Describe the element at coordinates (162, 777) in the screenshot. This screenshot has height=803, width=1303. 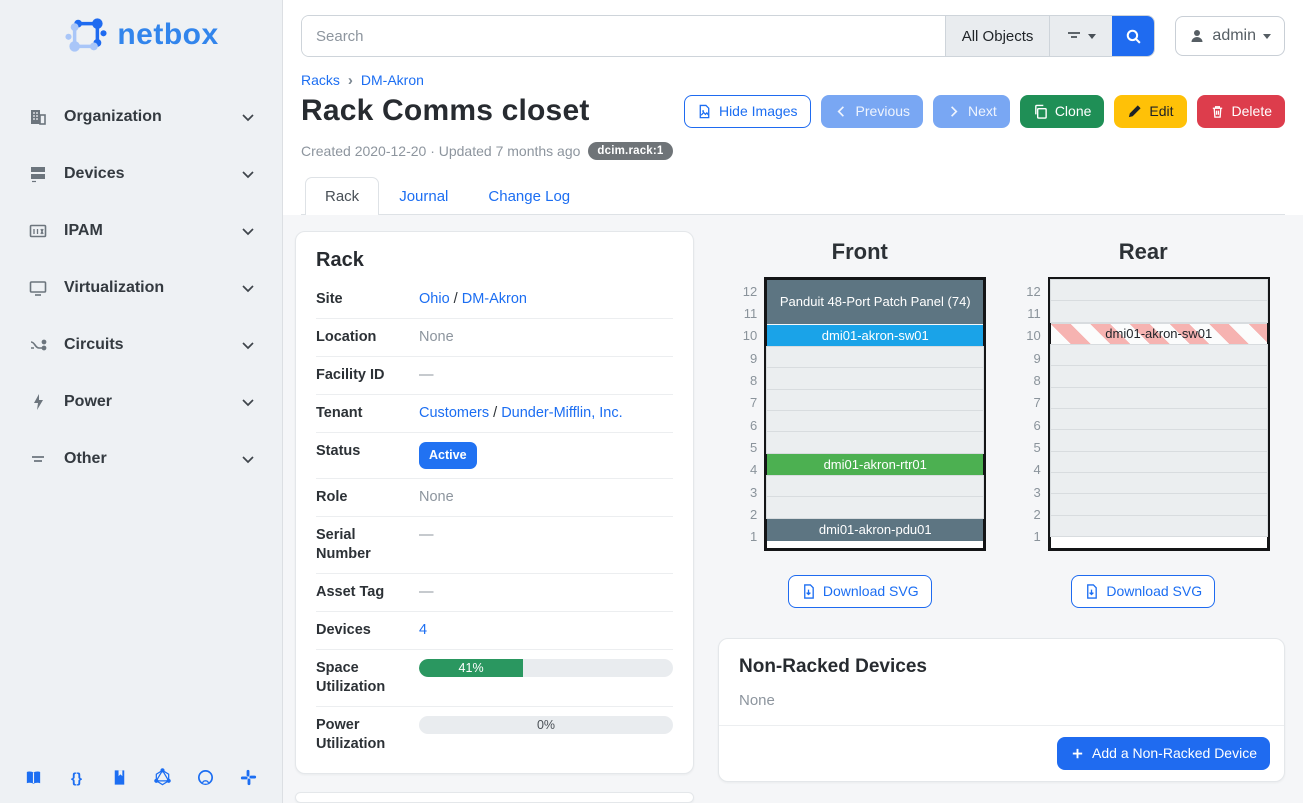
I see `graphql-icon` at that location.